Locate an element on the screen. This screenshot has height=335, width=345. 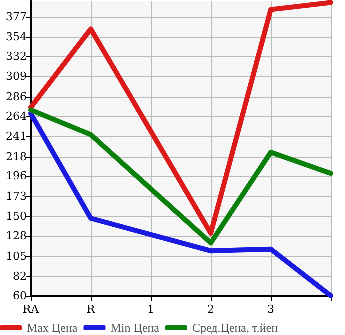
y-tick-label: 286 is located at coordinates (16, 97).